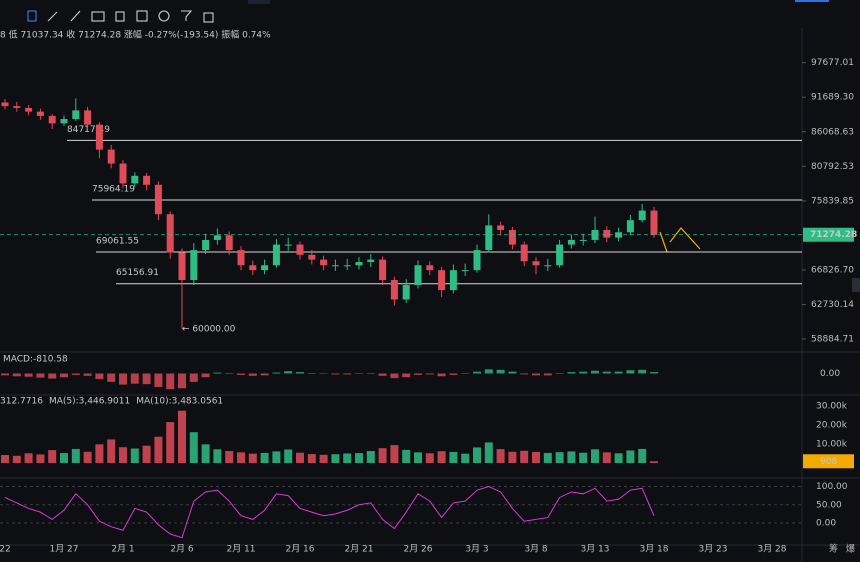  Describe the element at coordinates (832, 98) in the screenshot. I see `y-tick-label: 91689.30` at that location.